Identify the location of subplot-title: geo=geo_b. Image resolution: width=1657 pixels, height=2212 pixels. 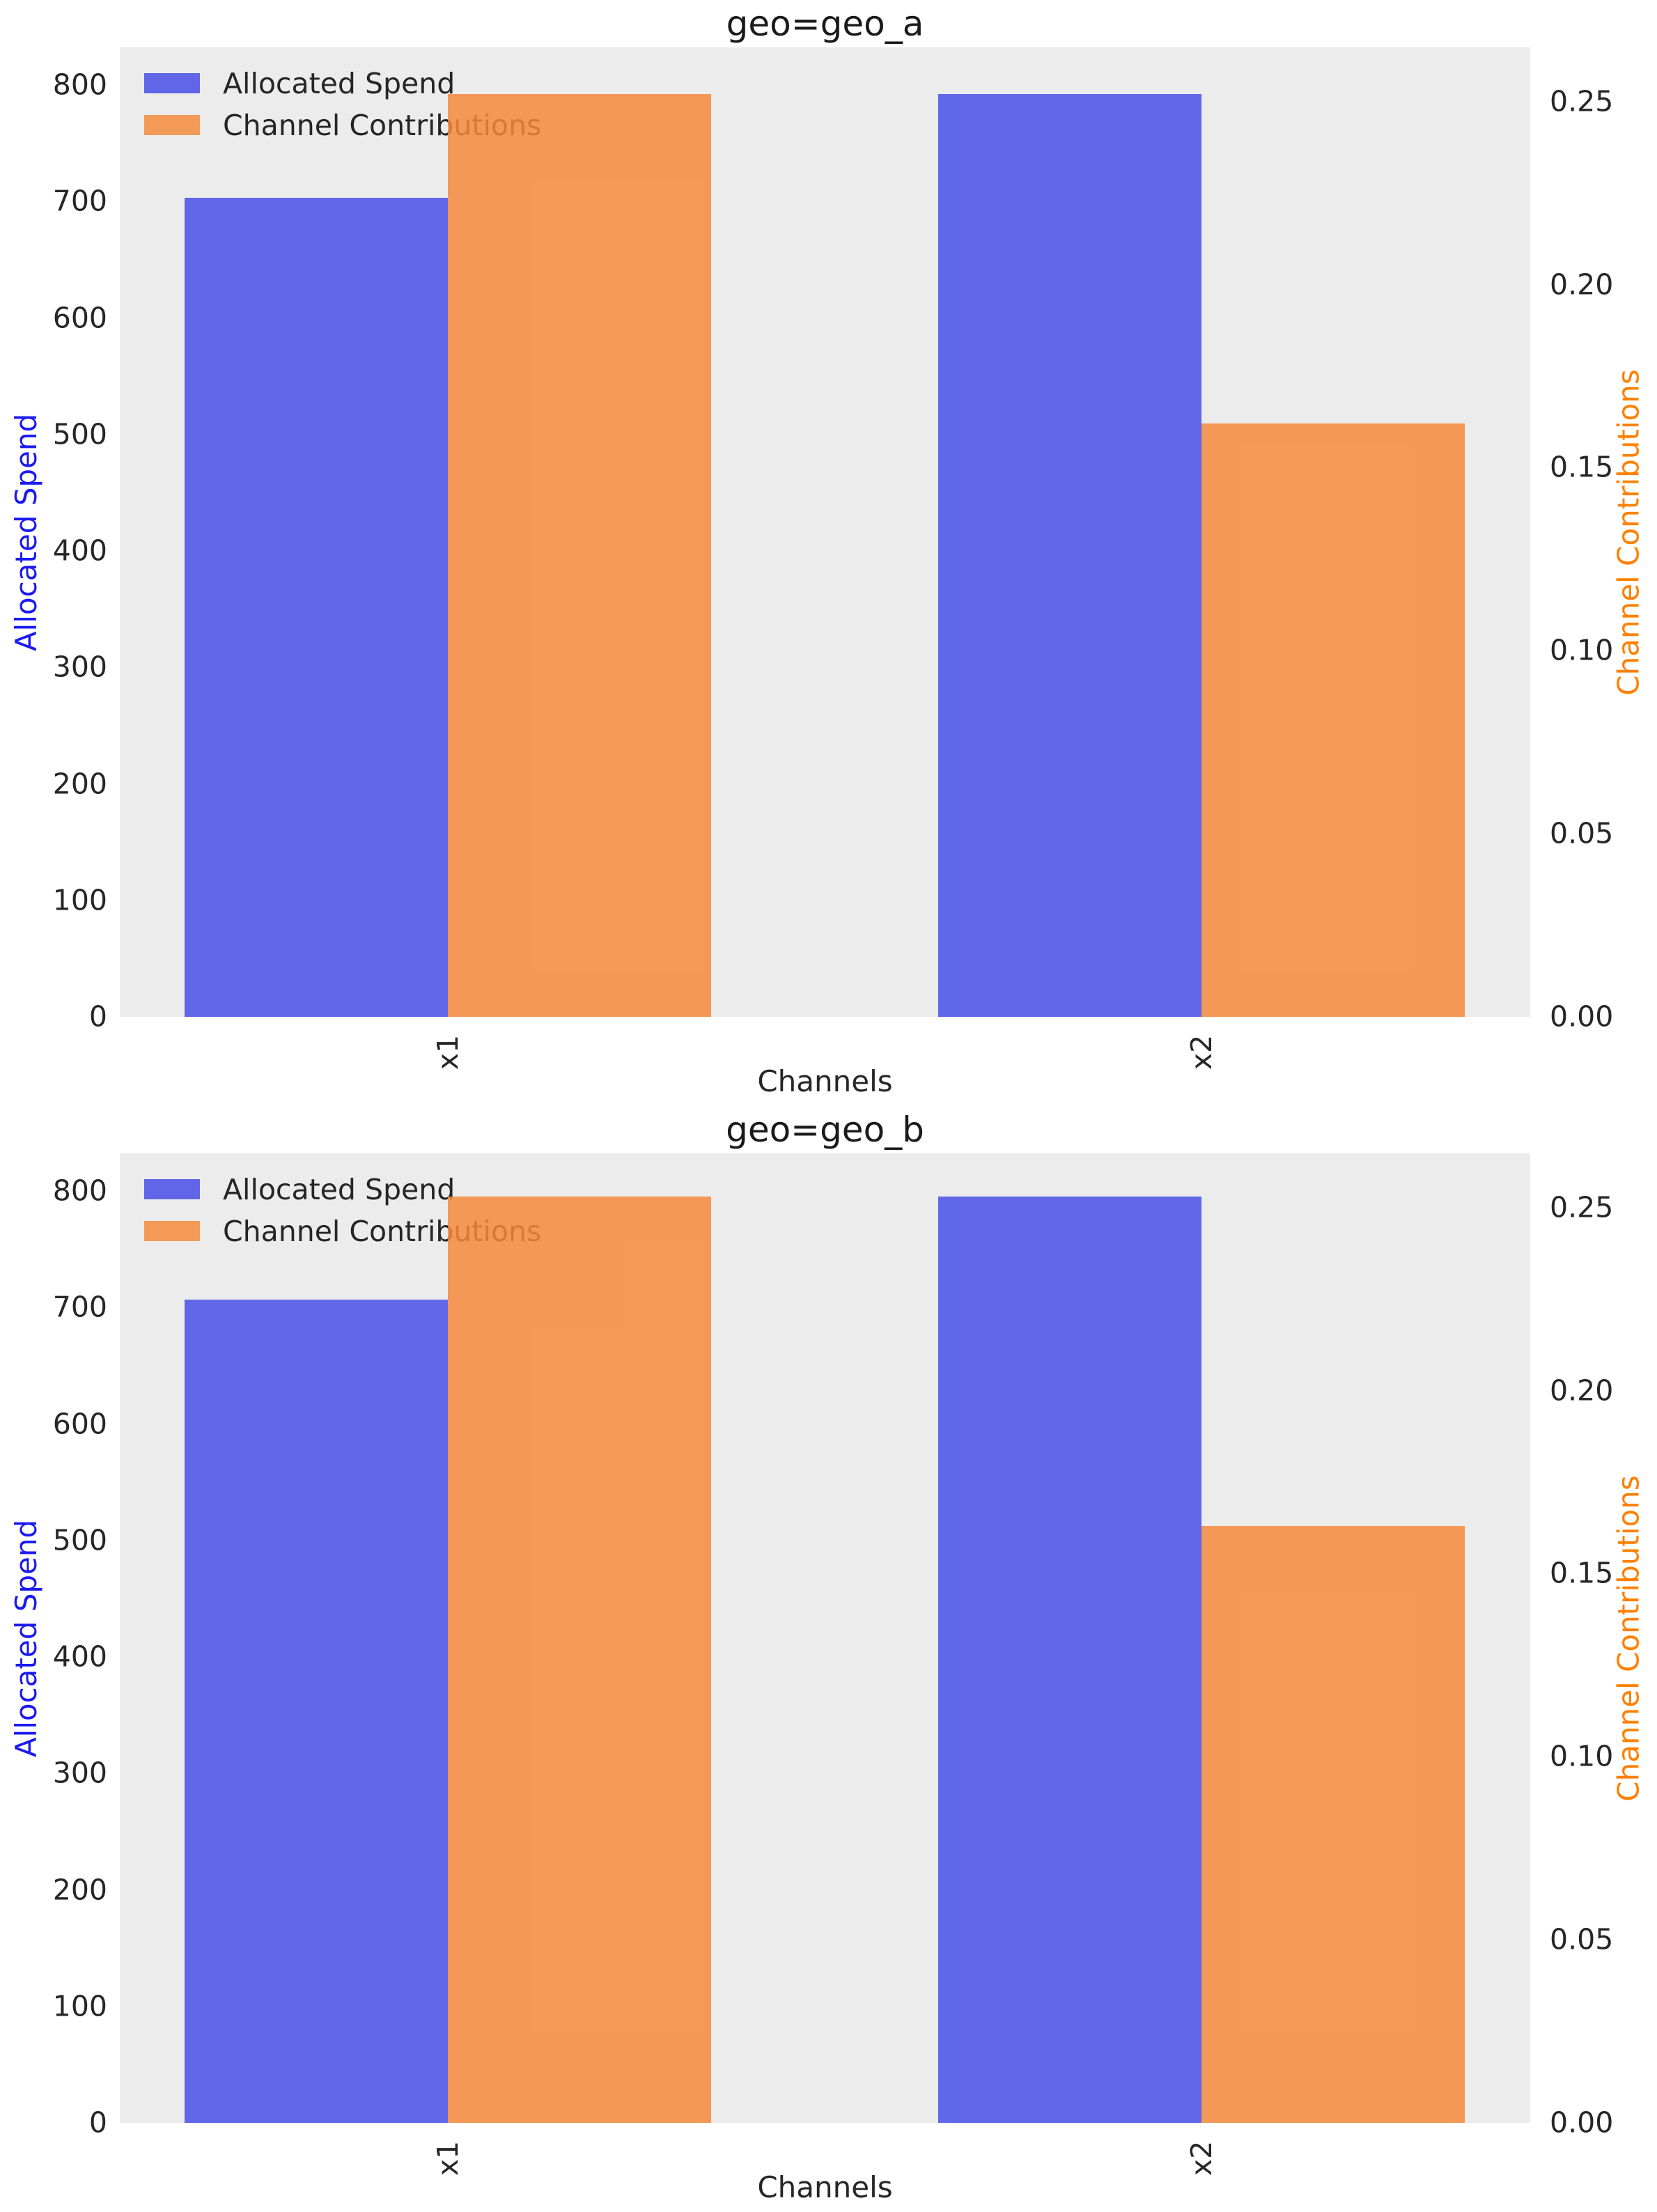
(825, 1129).